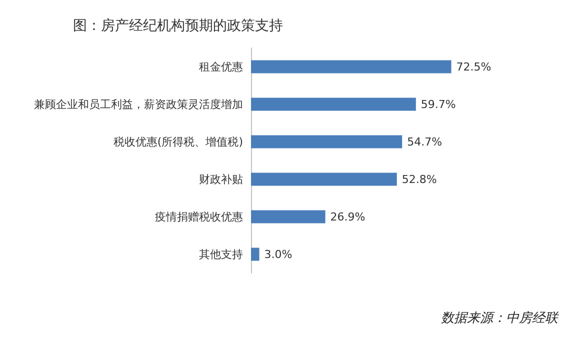 This screenshot has height=341, width=580. Describe the element at coordinates (278, 254) in the screenshot. I see `data-label: 3.0%` at that location.